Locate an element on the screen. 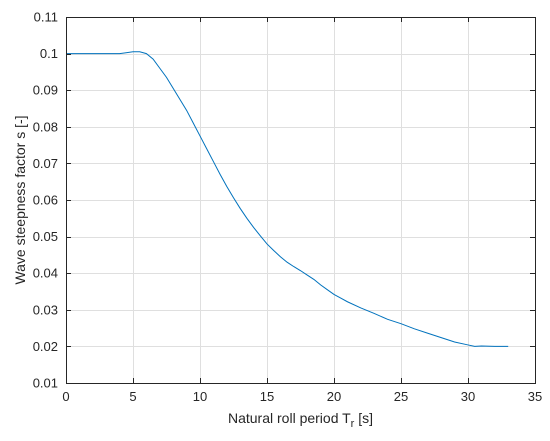 The image size is (550, 441). x-tick-label: 0 is located at coordinates (65, 396).